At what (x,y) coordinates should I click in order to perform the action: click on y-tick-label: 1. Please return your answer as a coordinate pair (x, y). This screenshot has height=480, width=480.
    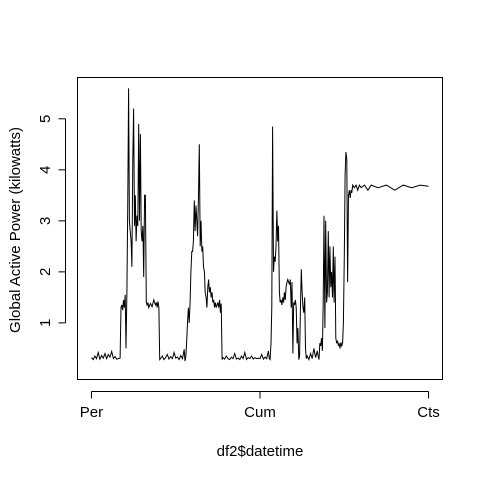
    Looking at the image, I should click on (45, 323).